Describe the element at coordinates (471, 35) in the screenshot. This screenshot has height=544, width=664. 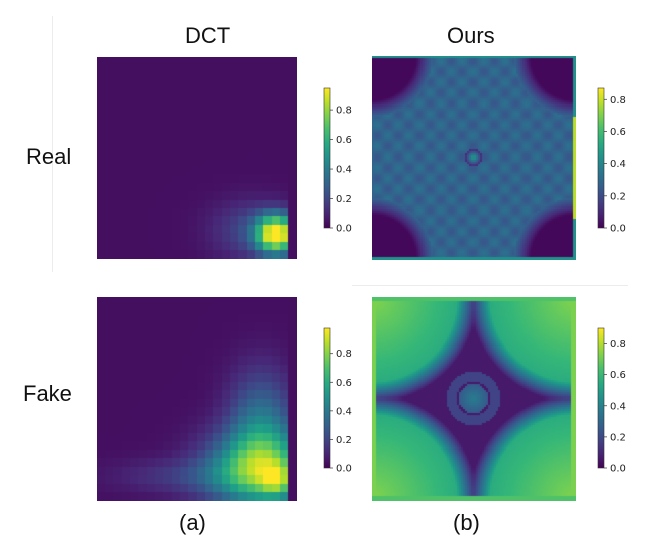
I see `column-header-ours: Ours` at that location.